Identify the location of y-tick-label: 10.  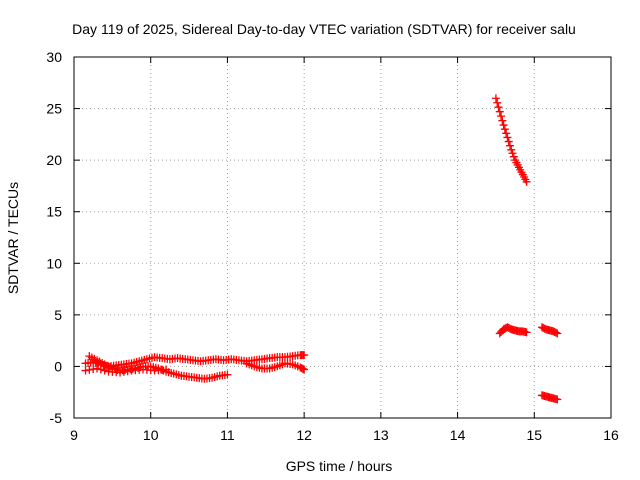
(54, 263).